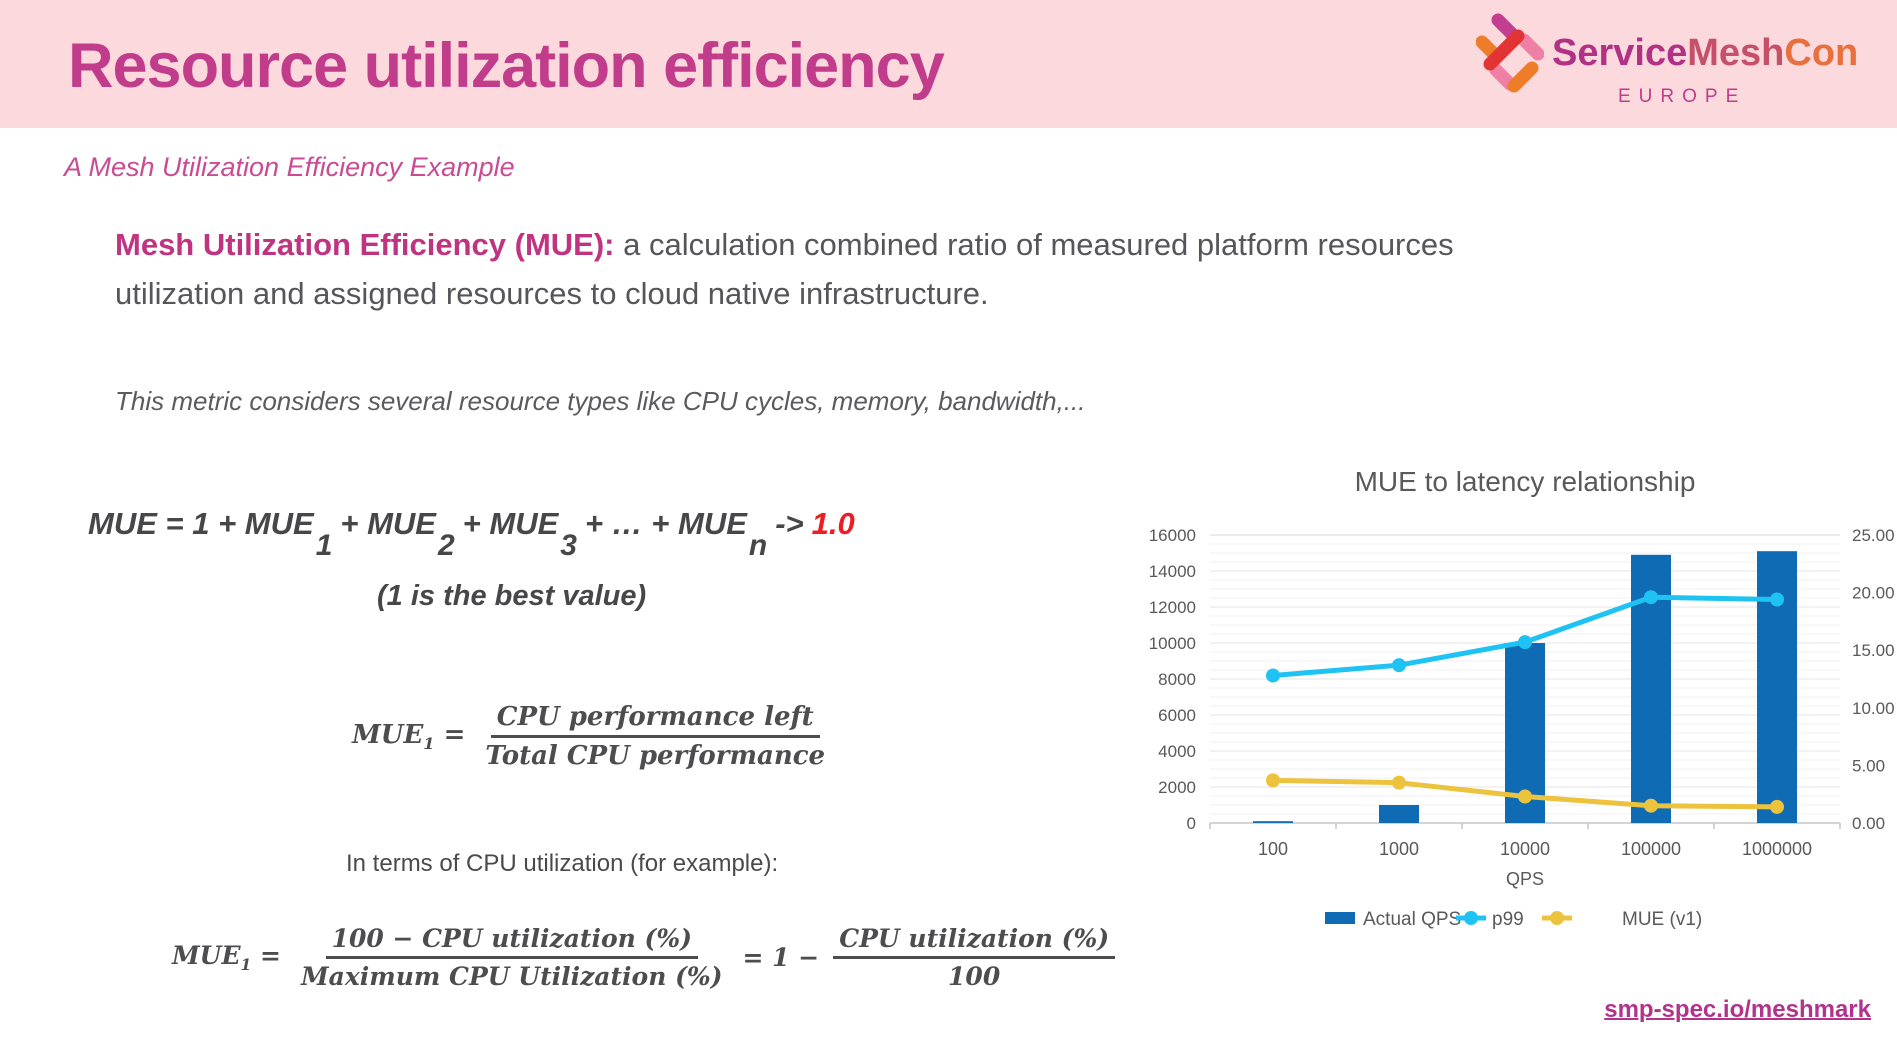  What do you see at coordinates (510, 523) in the screenshot?
I see `formula-term3: + MUE` at bounding box center [510, 523].